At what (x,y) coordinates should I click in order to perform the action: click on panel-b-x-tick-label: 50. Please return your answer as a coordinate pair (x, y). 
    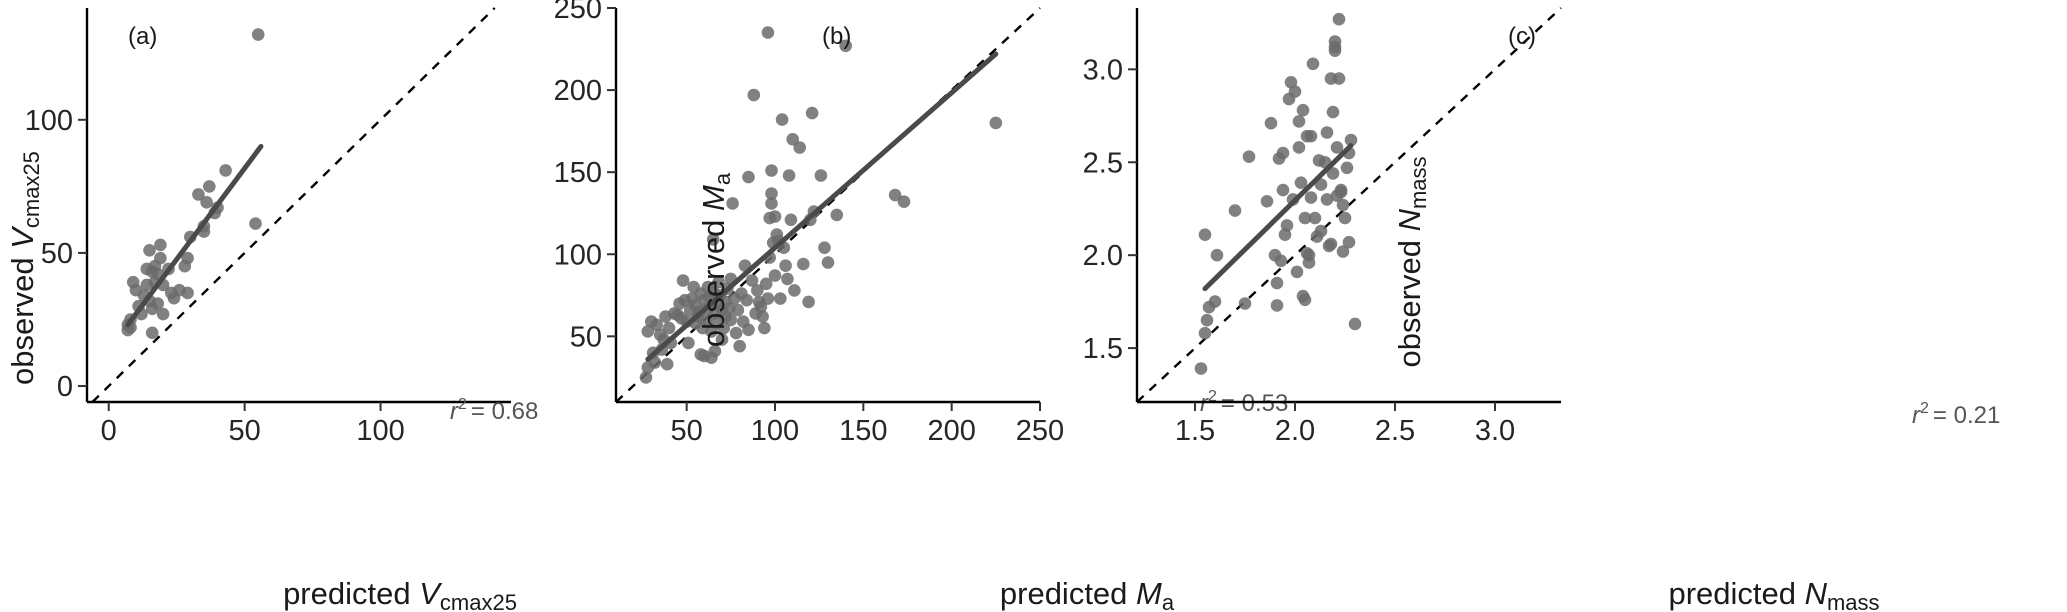
    Looking at the image, I should click on (687, 431).